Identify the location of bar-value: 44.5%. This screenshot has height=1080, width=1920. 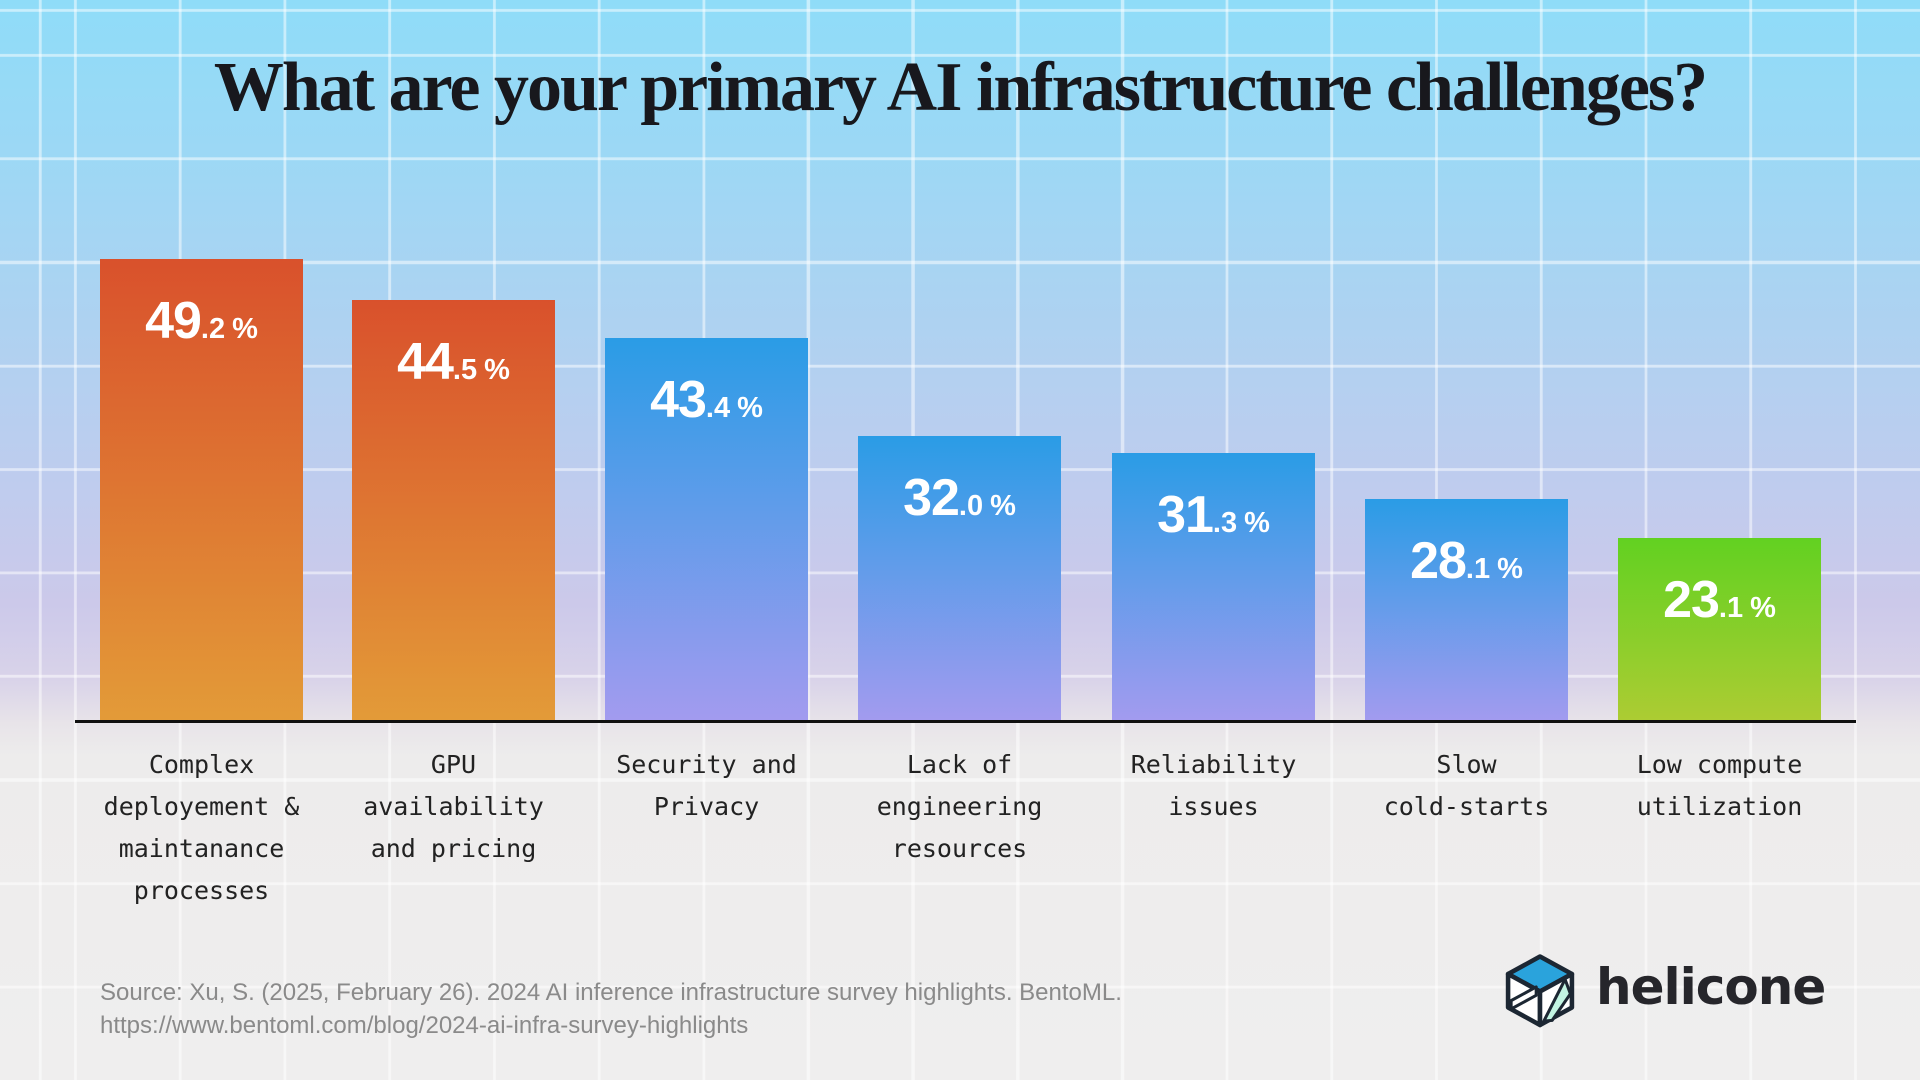
(453, 346).